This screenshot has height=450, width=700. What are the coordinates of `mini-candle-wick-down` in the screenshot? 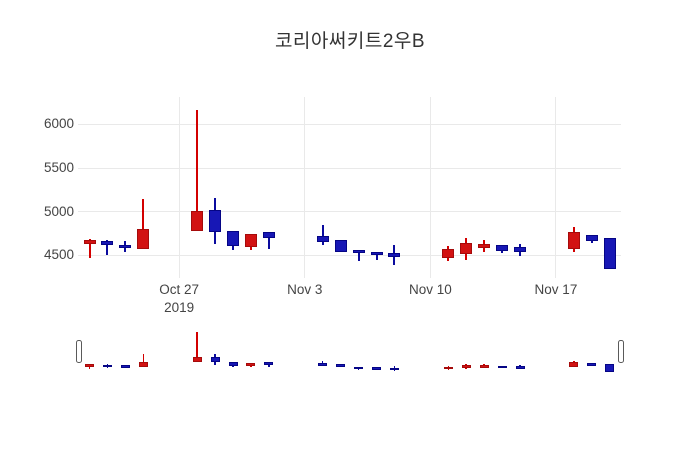 It's located at (322, 363).